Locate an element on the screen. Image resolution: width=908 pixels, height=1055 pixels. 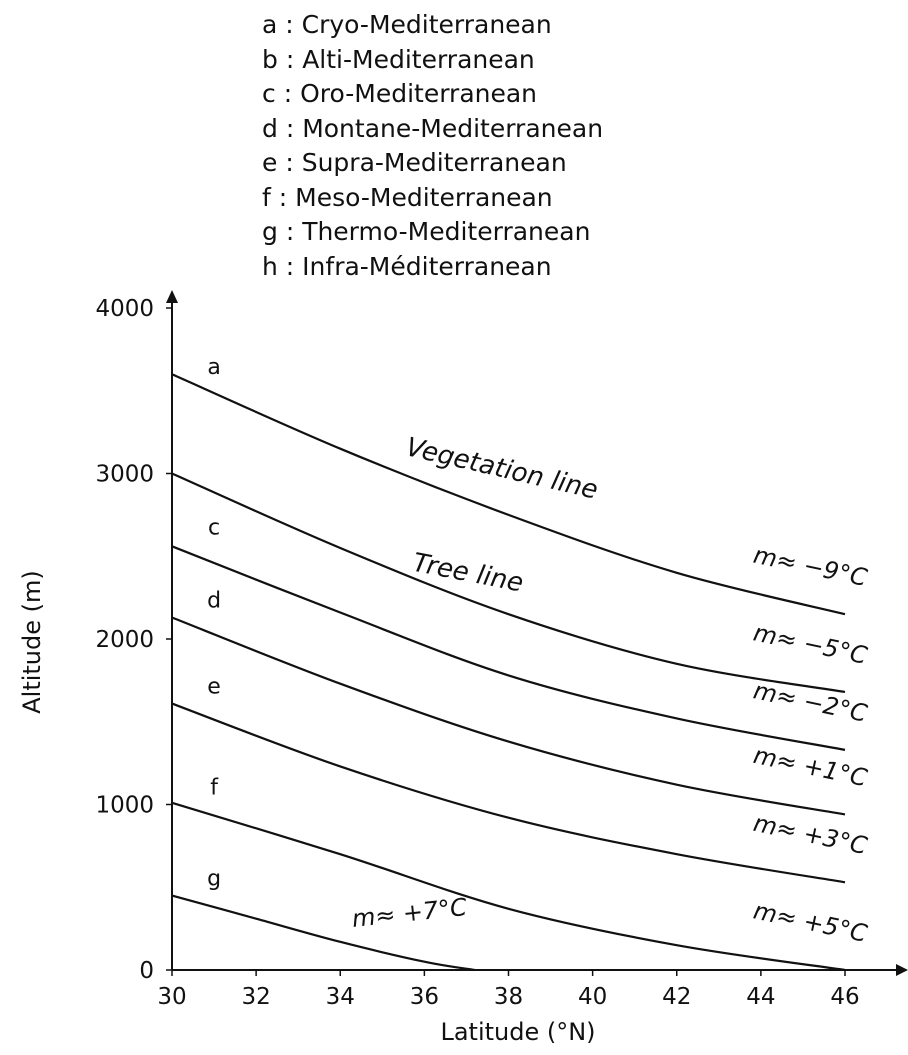
zone-label-g: g is located at coordinates (214, 879).